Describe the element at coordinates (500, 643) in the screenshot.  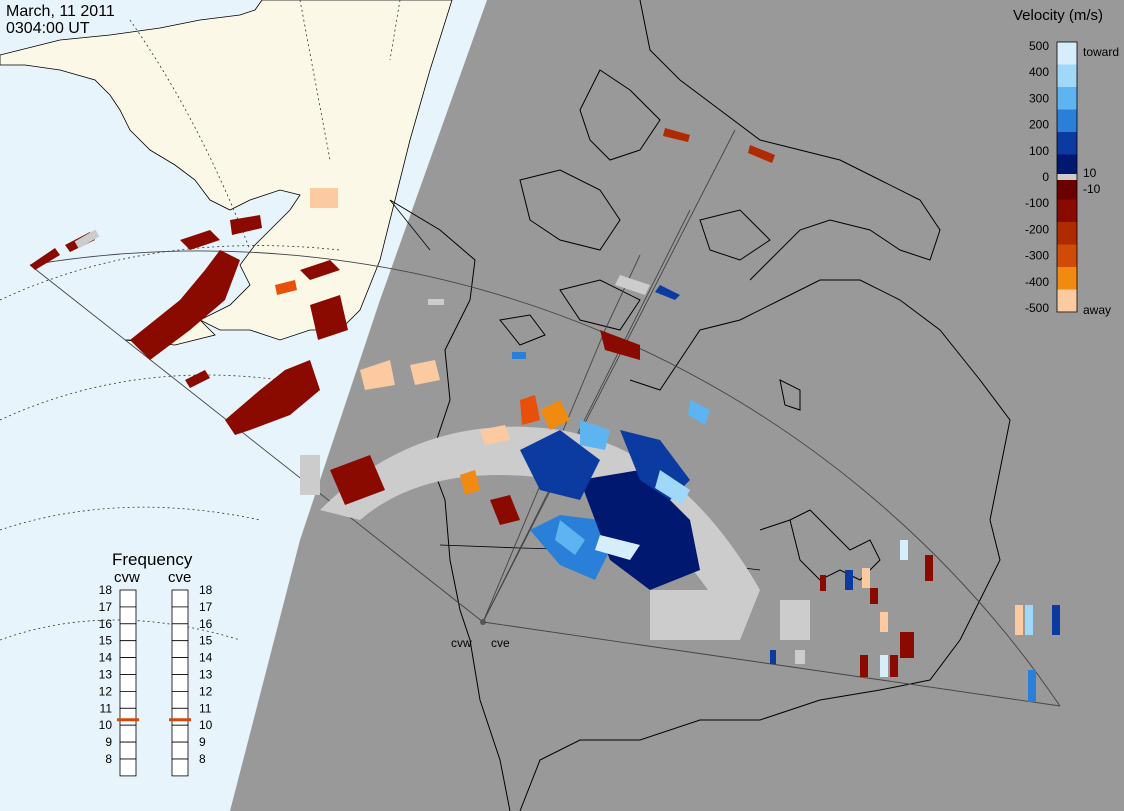
I see `radar-label-cve: cve` at that location.